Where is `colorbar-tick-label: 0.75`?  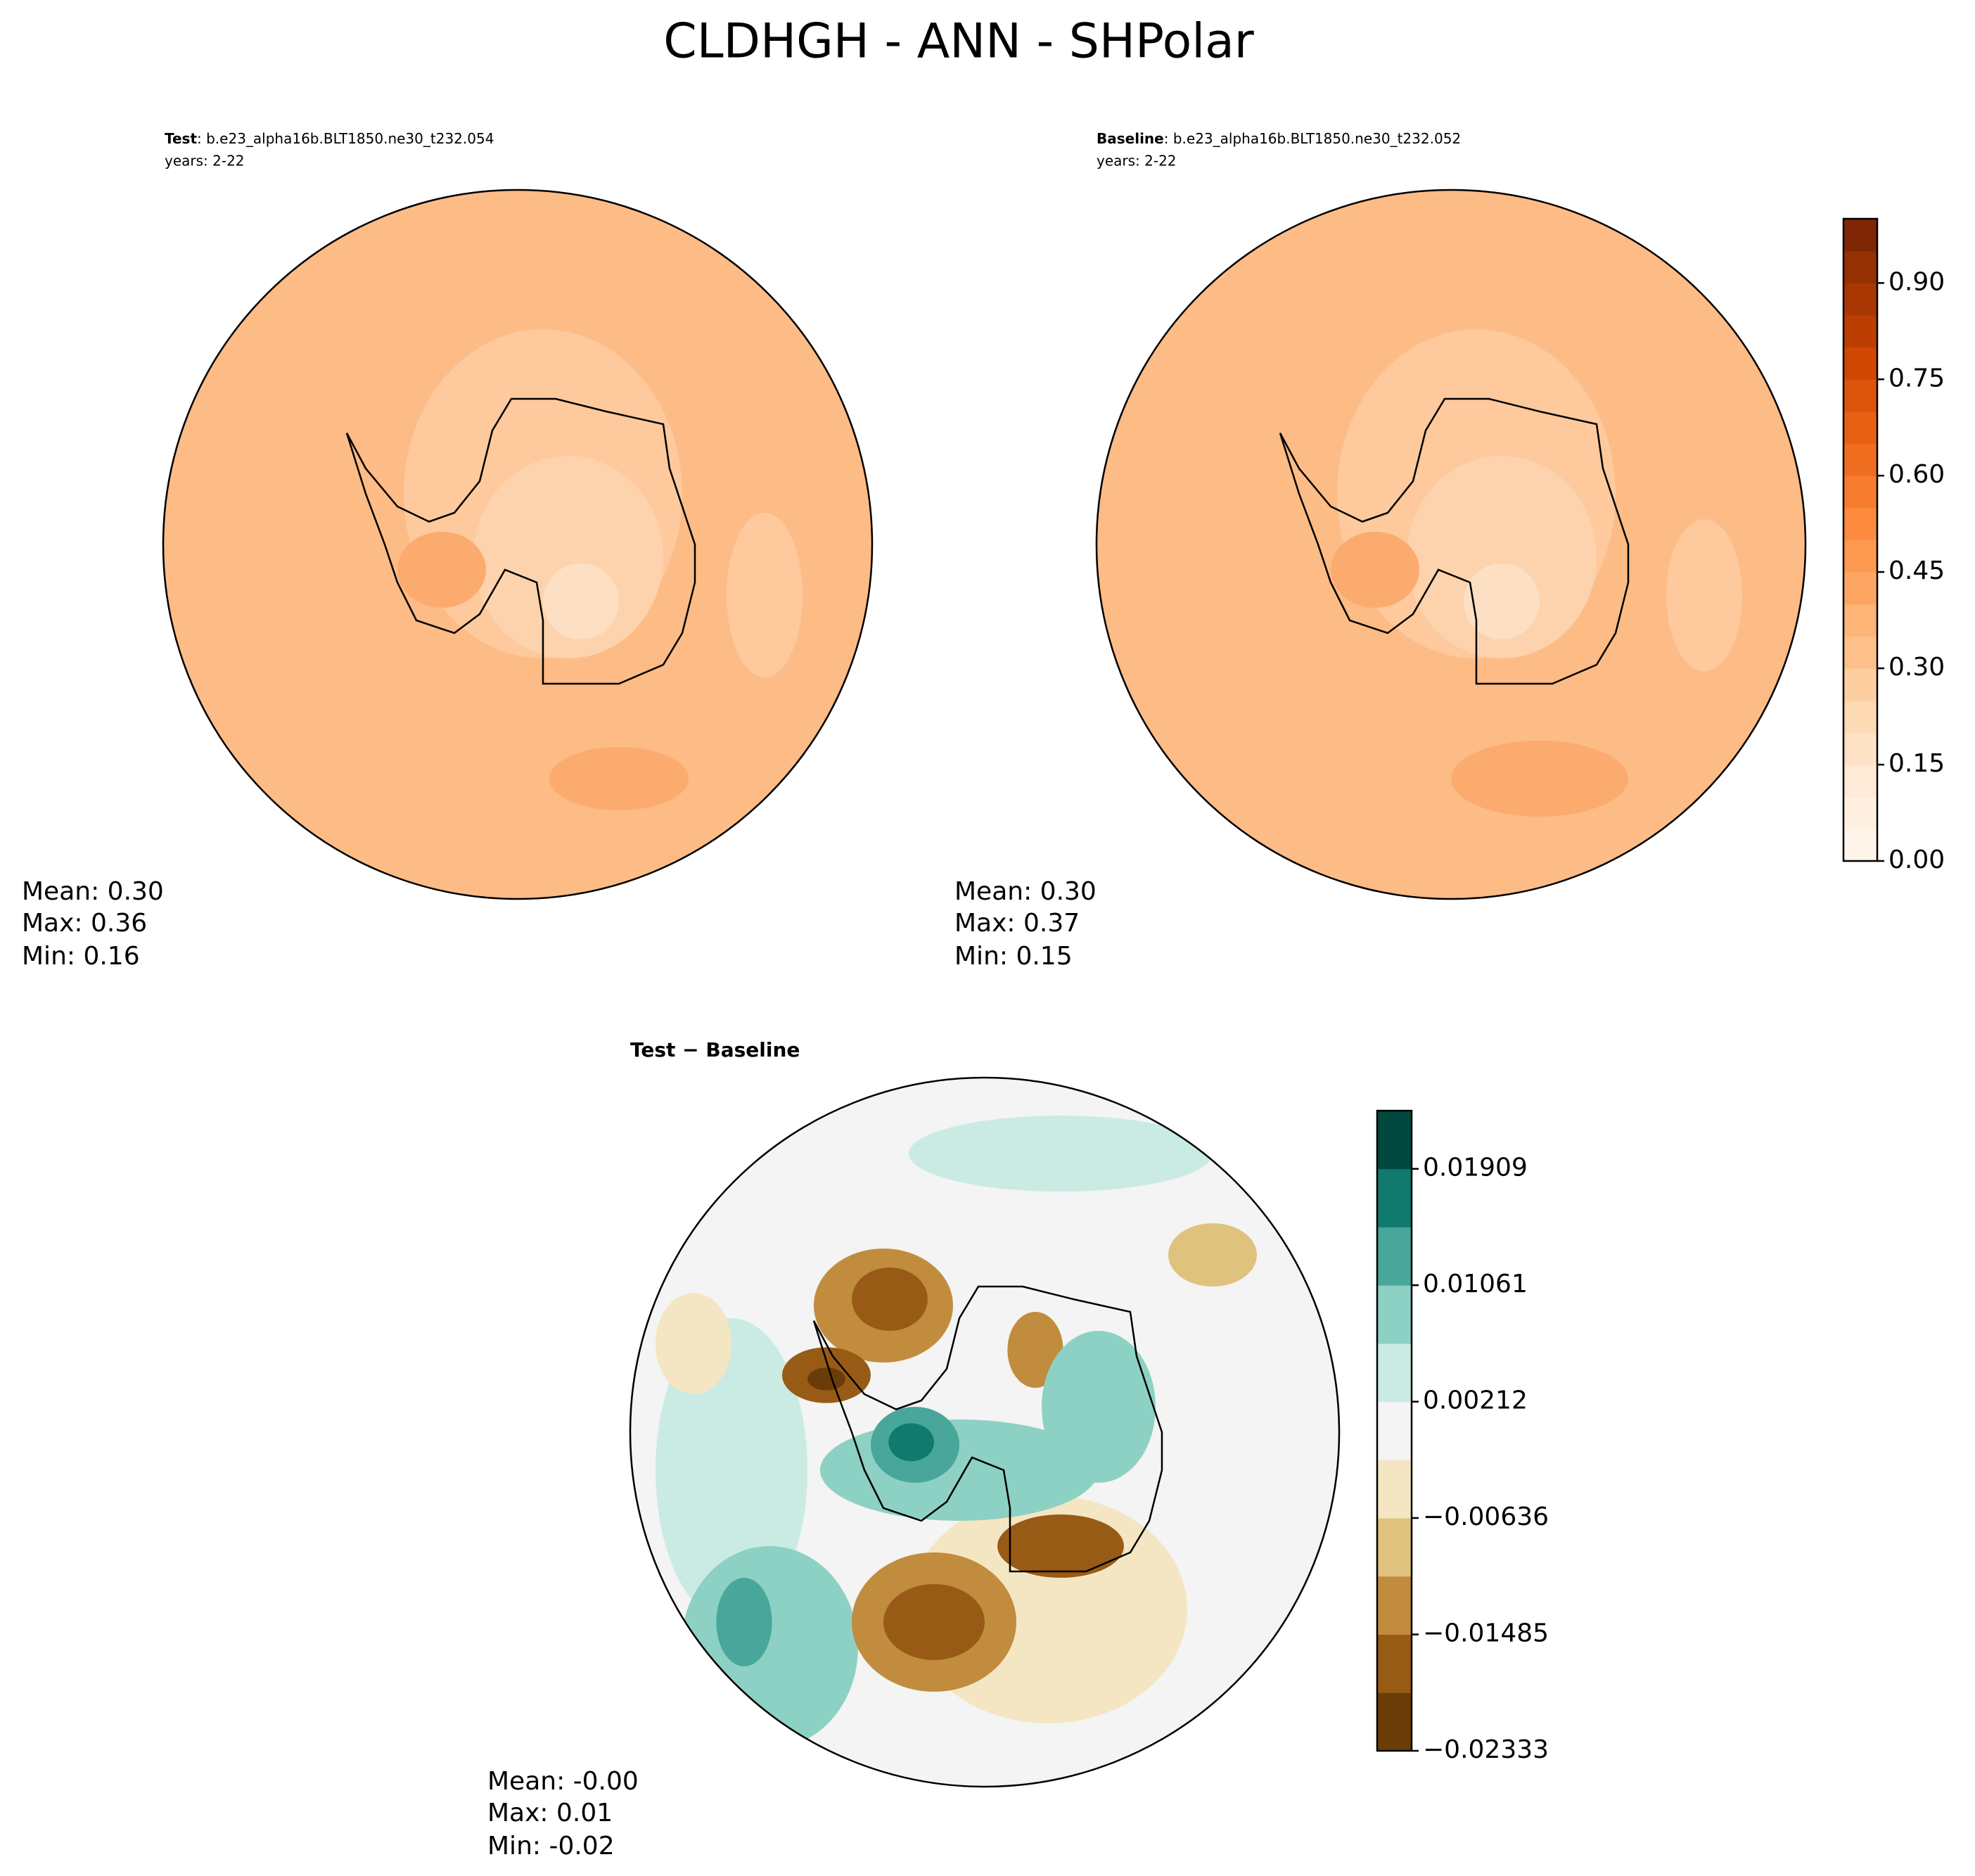 colorbar-tick-label: 0.75 is located at coordinates (1916, 378).